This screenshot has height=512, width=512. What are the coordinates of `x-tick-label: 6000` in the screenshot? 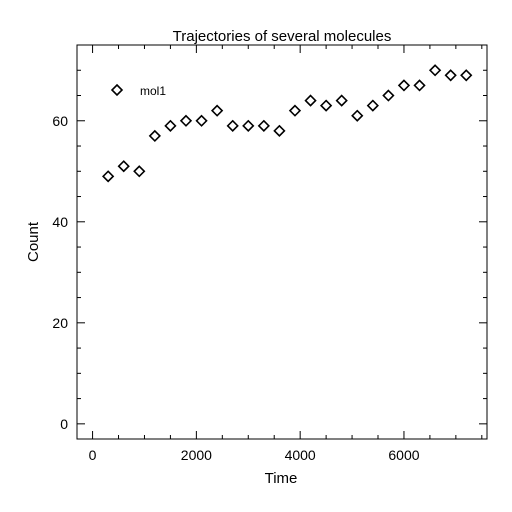 It's located at (403, 455).